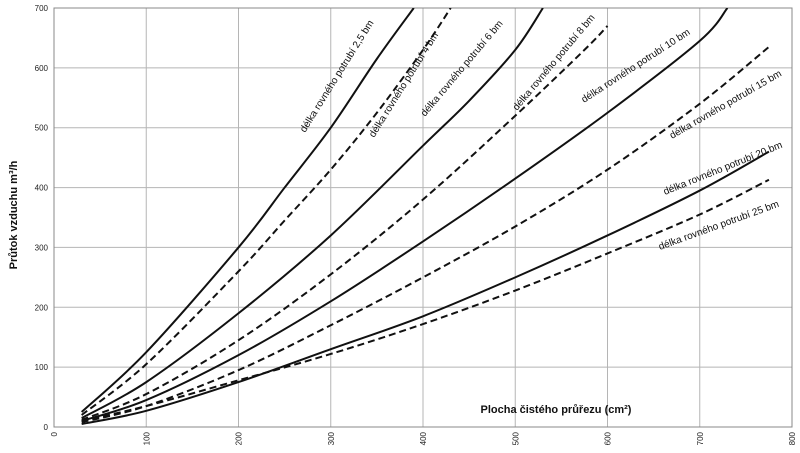 This screenshot has height=453, width=800. I want to click on x-tick-label: 600, so click(608, 438).